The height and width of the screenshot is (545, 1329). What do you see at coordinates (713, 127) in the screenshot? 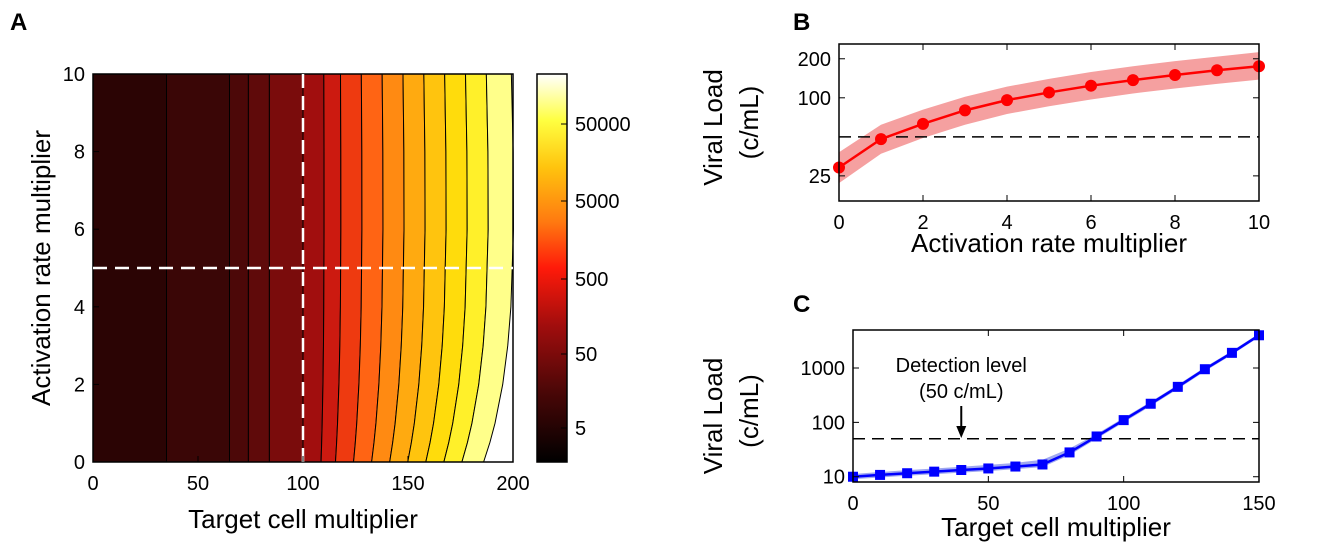
I see `y-axis-label-b: Viral Load` at bounding box center [713, 127].